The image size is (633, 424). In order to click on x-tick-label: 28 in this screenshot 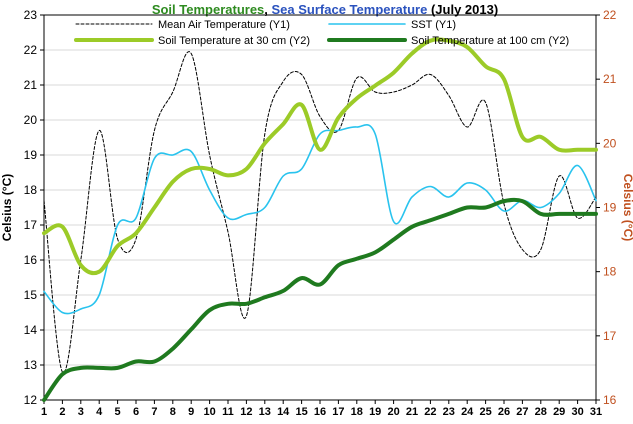, I will do `click(541, 412)`.